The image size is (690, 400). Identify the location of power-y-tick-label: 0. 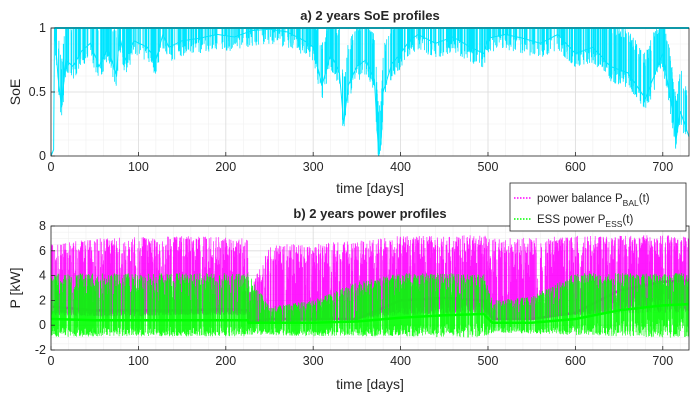
(42, 325).